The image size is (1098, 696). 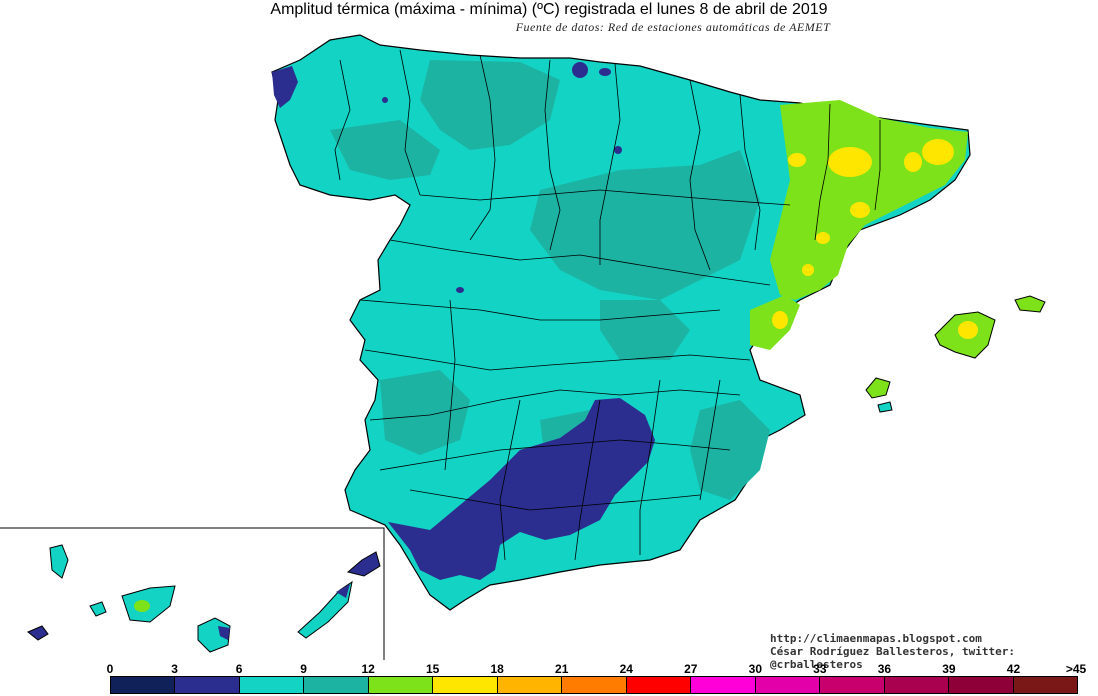 I want to click on legend-tick-label: 15, so click(x=432, y=669).